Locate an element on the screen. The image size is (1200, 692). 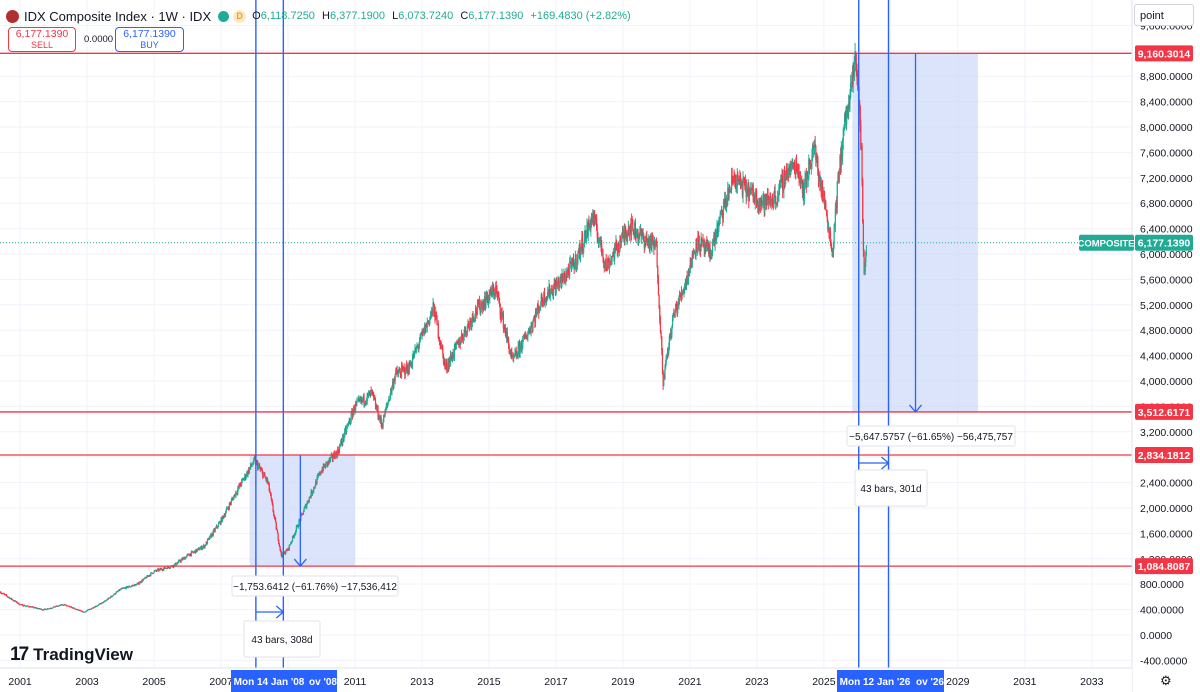
level-price-label-4: 1,084.8087 is located at coordinates (1164, 567).